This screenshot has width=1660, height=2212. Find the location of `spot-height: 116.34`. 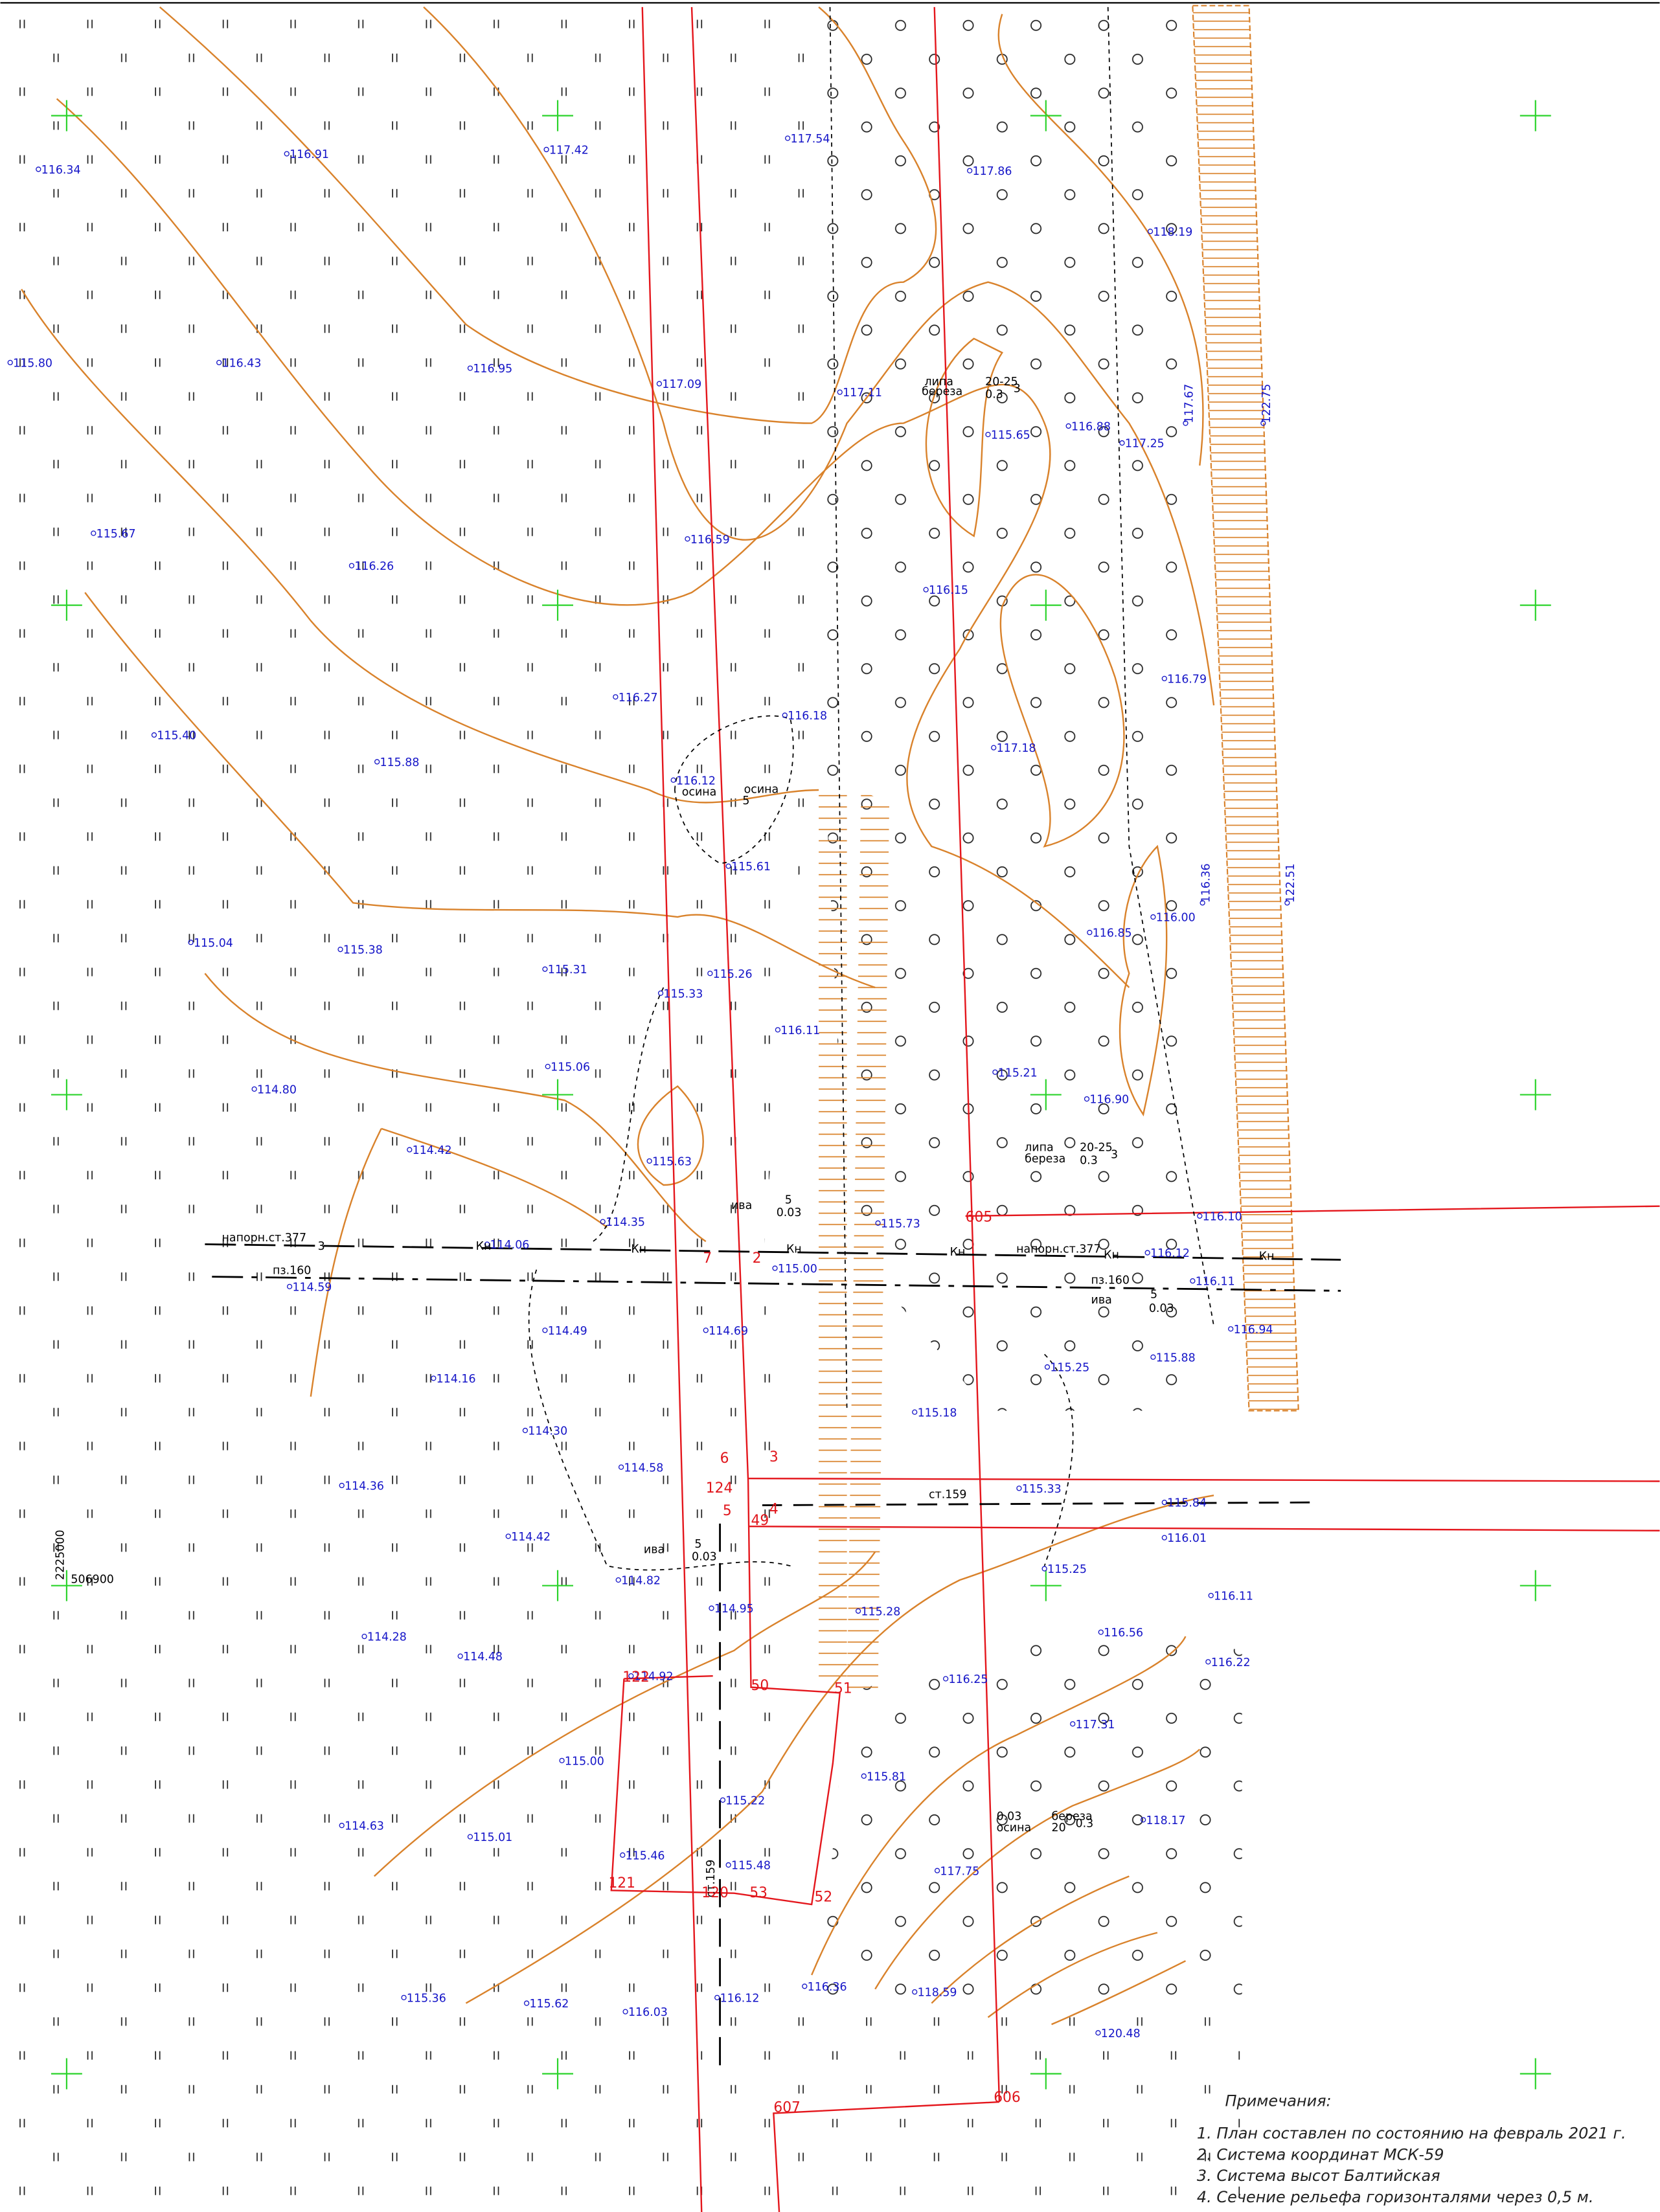

spot-height: 116.34 is located at coordinates (61, 171).